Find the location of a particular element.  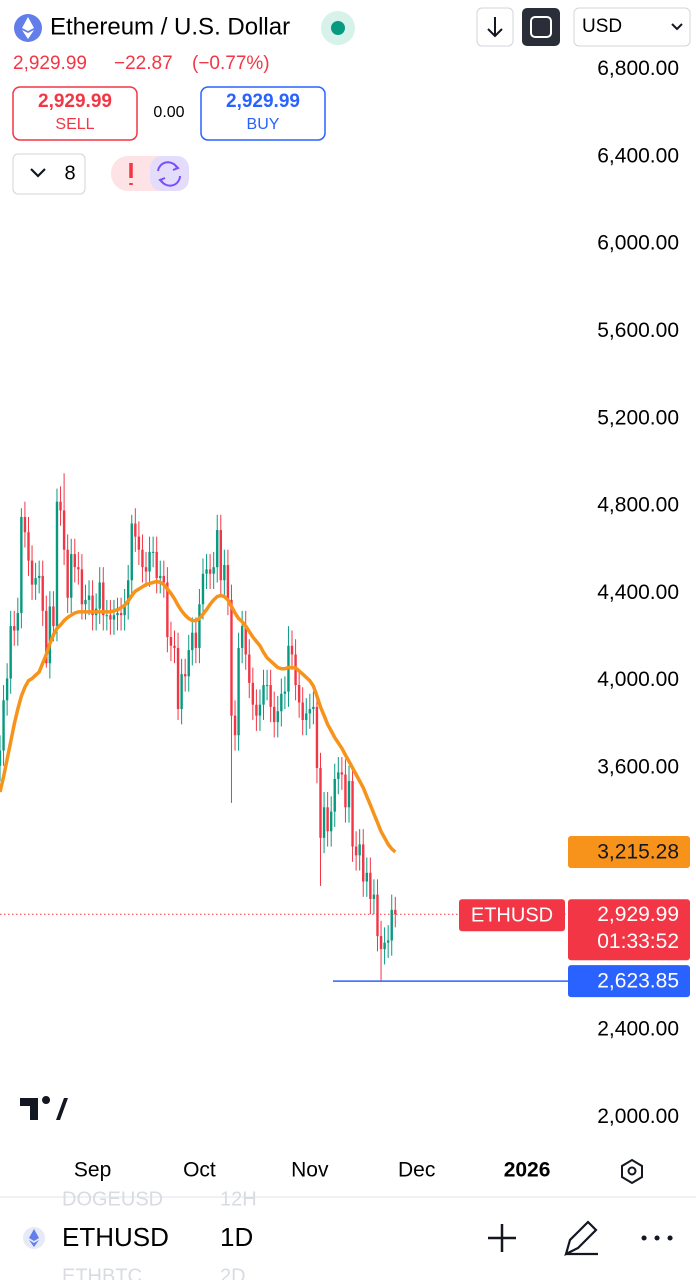

y-tick-label: 6,800.00 is located at coordinates (638, 68).